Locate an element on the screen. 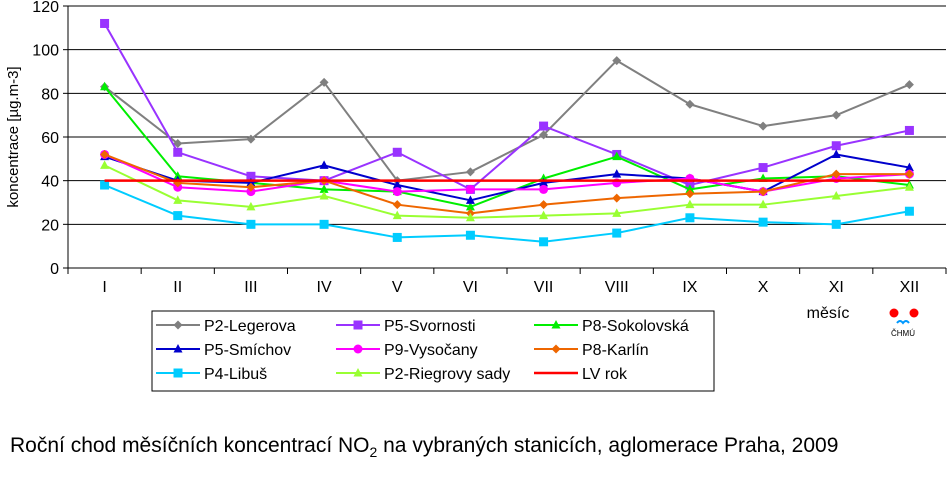 The height and width of the screenshot is (498, 950). x-tick-label-II: II is located at coordinates (177, 287).